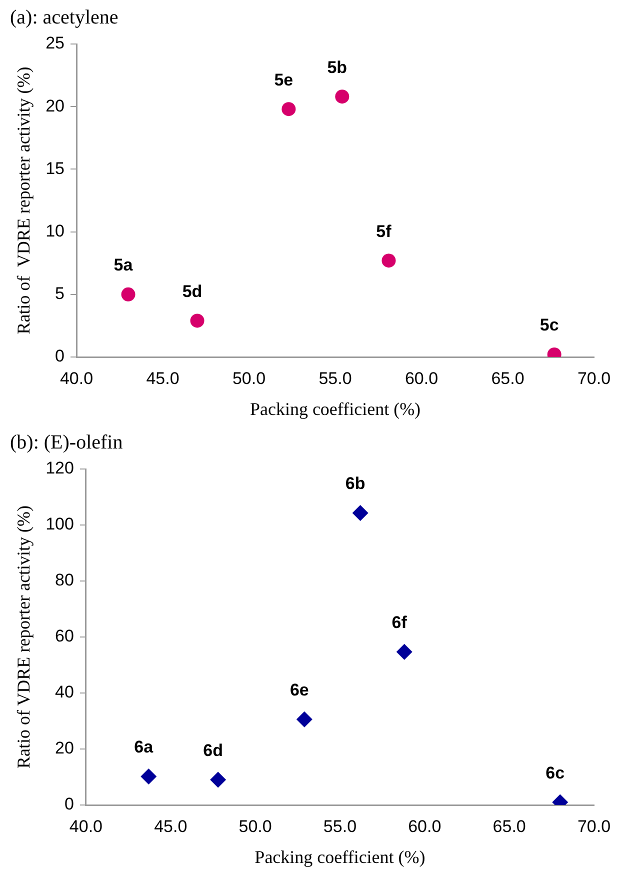 The image size is (624, 873). Describe the element at coordinates (60, 294) in the screenshot. I see `y-tick-label: 5` at that location.